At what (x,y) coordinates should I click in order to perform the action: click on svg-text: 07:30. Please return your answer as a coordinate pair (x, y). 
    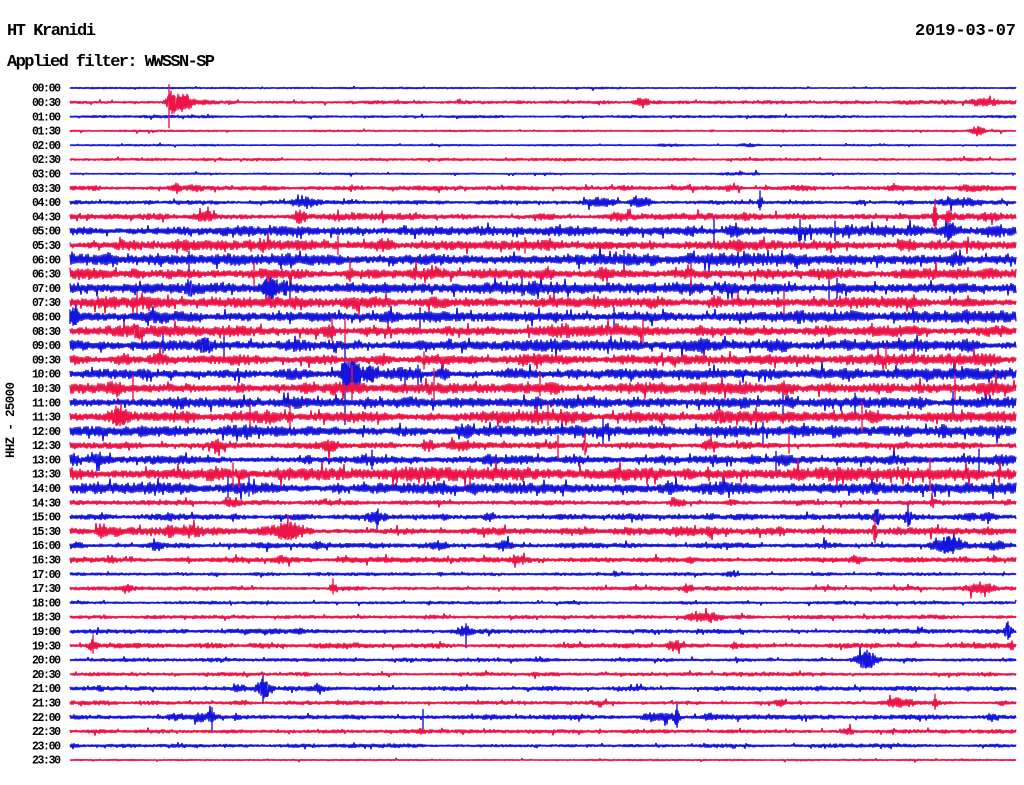
    Looking at the image, I should click on (46, 303).